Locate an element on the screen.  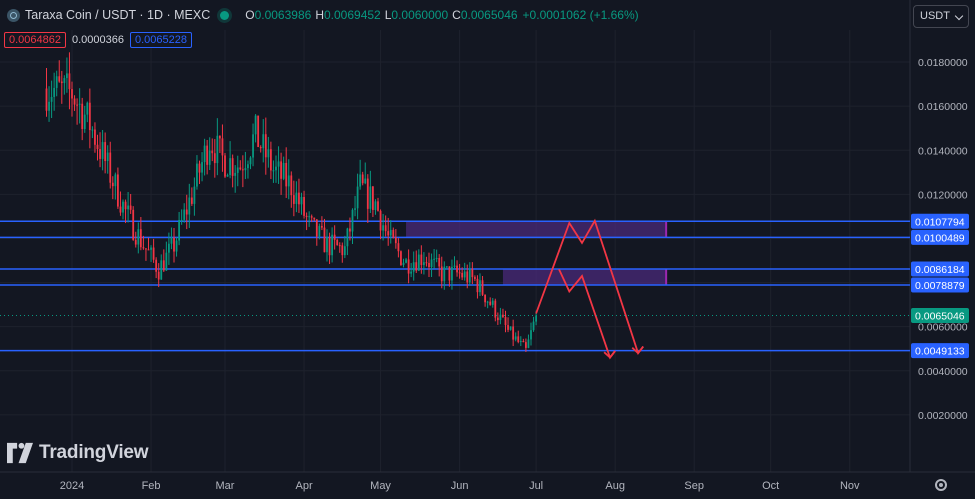
market-status-icon is located at coordinates (225, 15).